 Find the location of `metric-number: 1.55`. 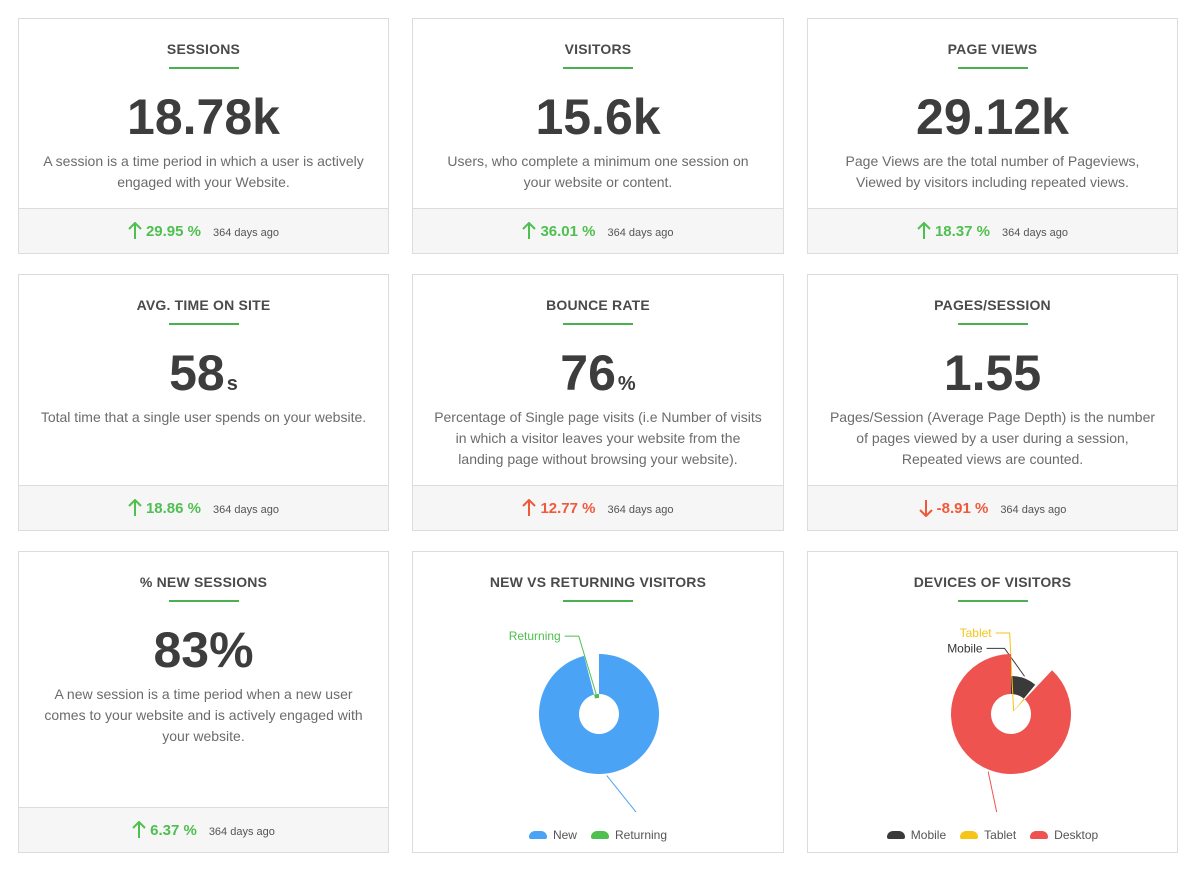

metric-number: 1.55 is located at coordinates (992, 373).